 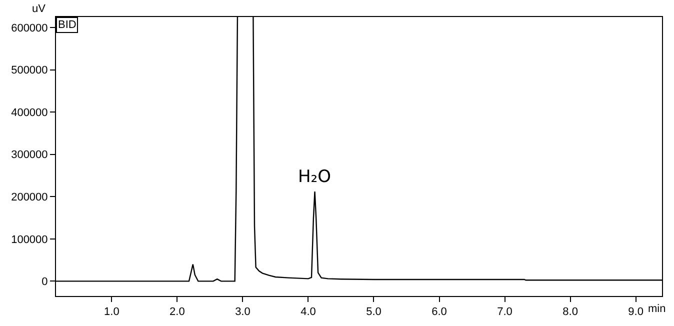 I want to click on x-tick-label: 5.0, so click(x=374, y=312).